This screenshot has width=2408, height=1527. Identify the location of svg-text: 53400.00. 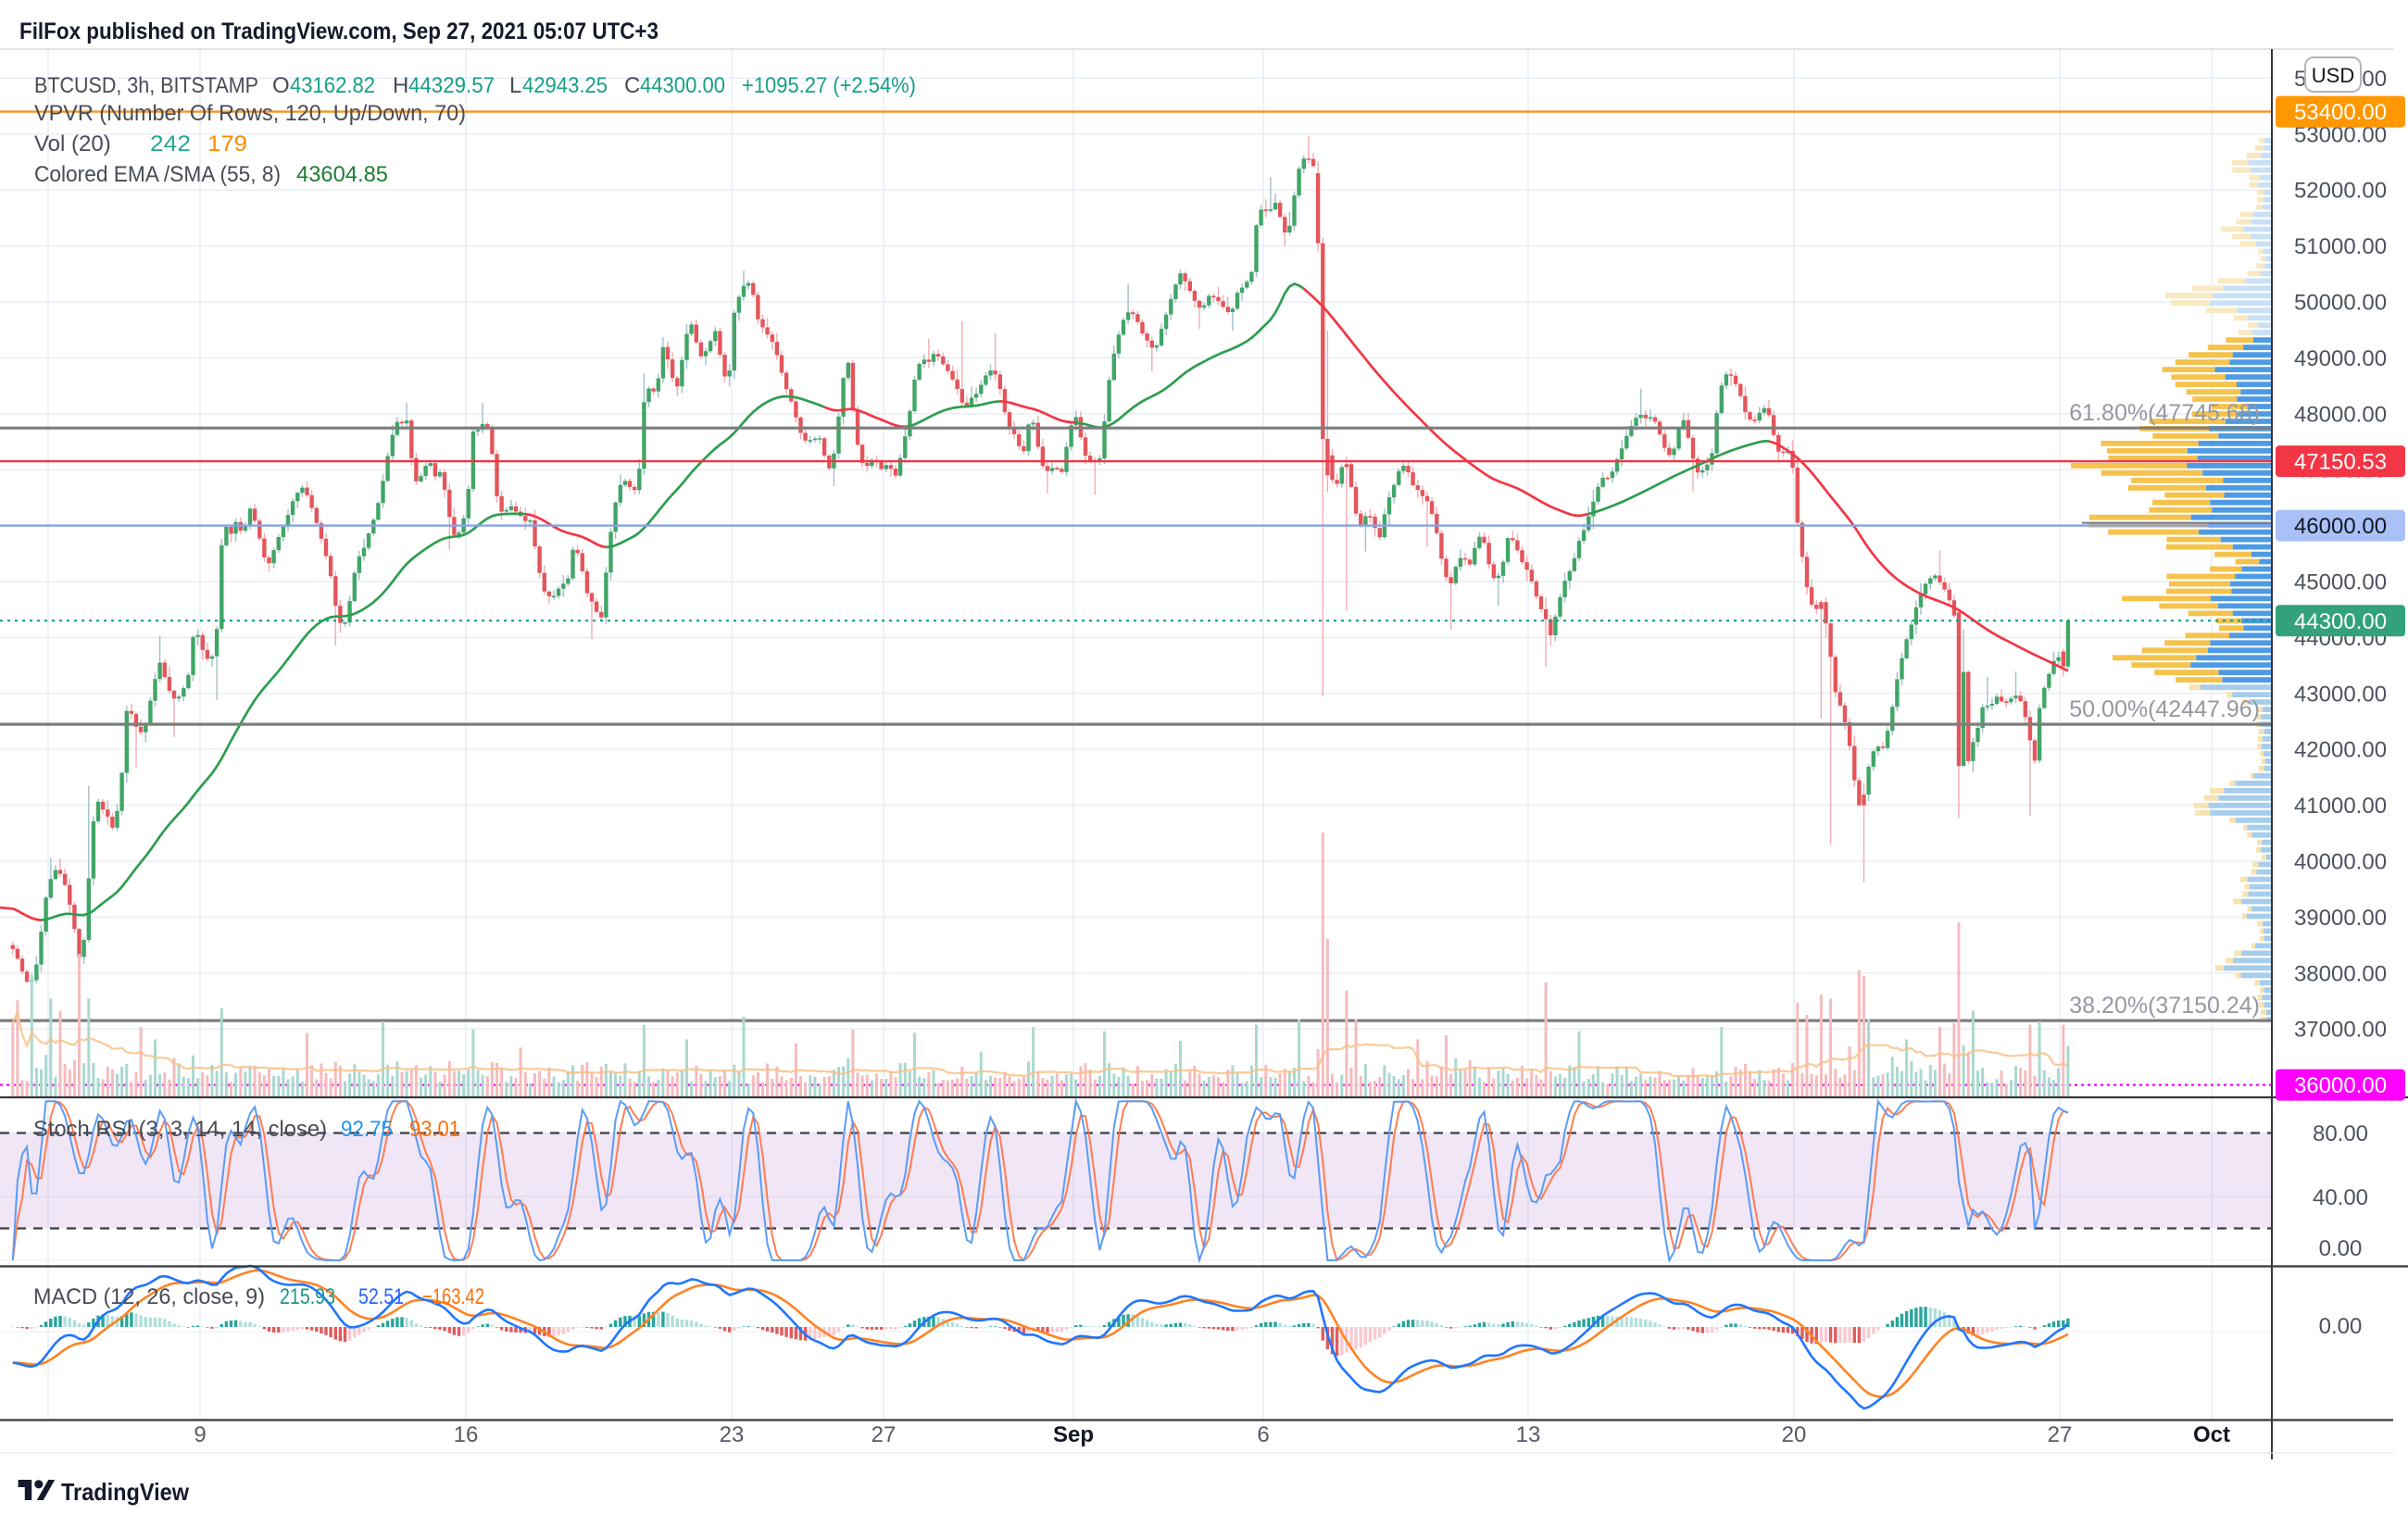
(2340, 112).